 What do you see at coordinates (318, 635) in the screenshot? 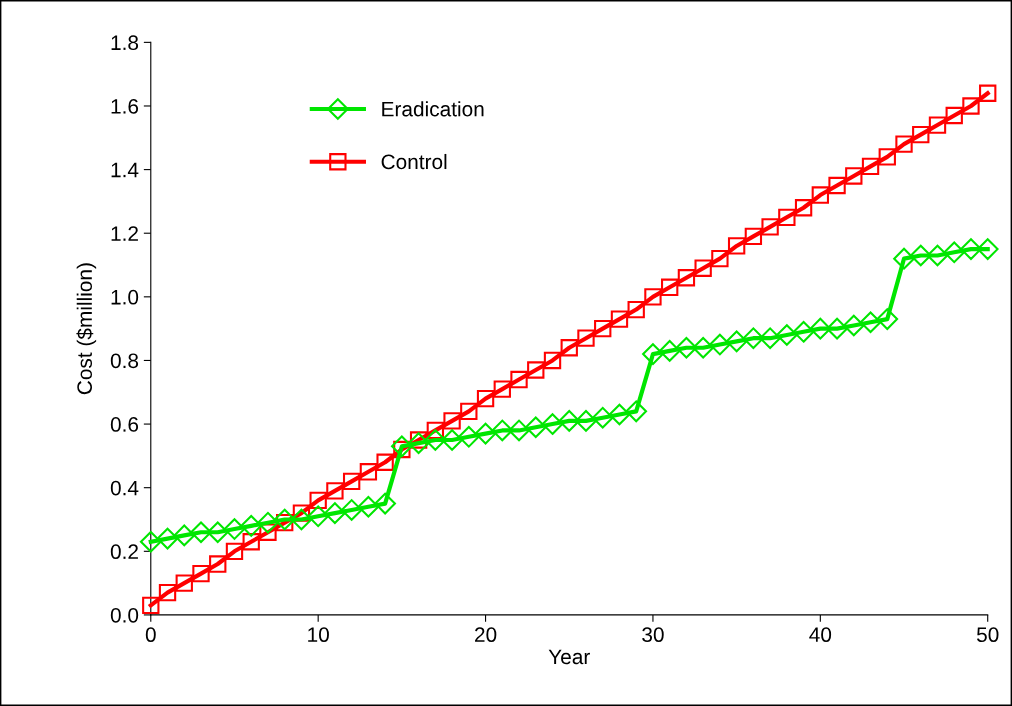
I see `x-tick-label: 10` at bounding box center [318, 635].